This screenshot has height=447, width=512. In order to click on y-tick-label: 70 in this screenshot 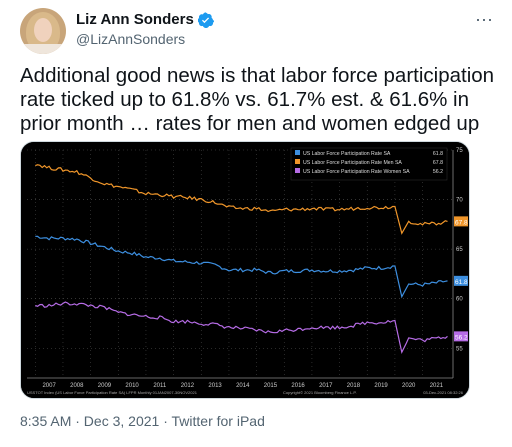, I will do `click(459, 201)`.